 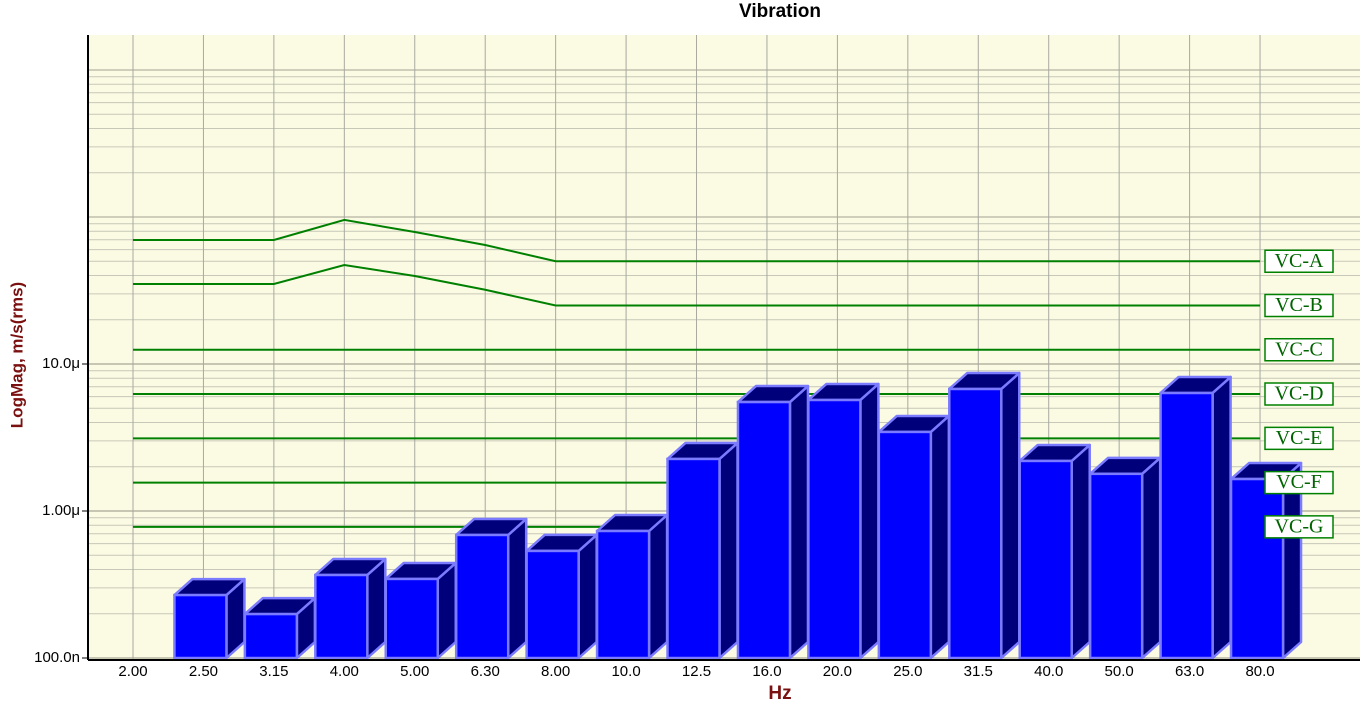 I want to click on criterion-label: VC-D, so click(x=1299, y=394).